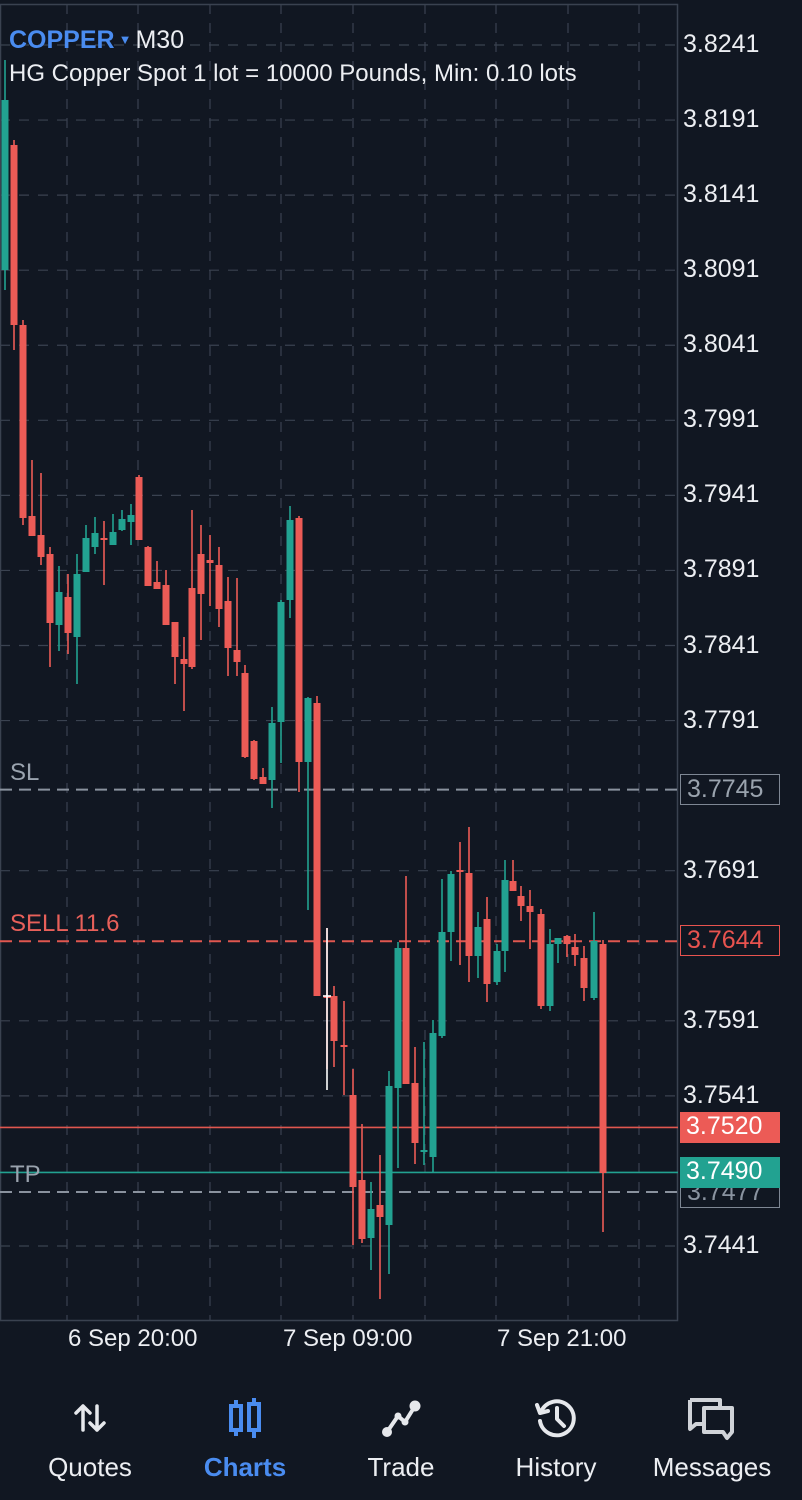 The image size is (802, 1500). I want to click on price-tick-label: 3.7591, so click(721, 1019).